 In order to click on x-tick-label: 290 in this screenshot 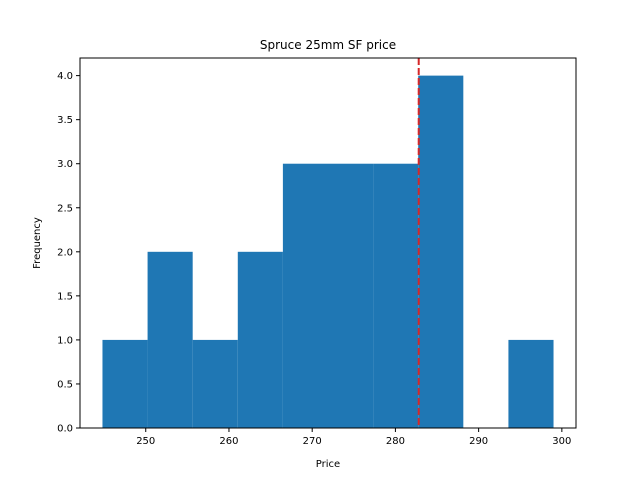, I will do `click(478, 441)`.